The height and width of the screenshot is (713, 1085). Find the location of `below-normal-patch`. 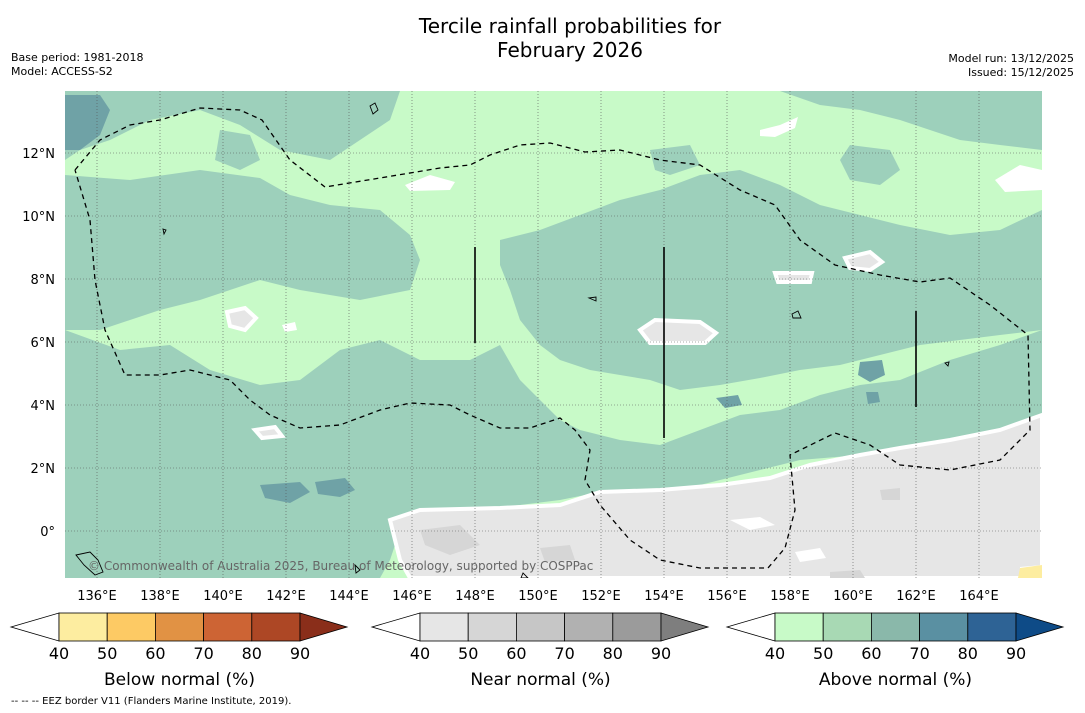

below-normal-patch is located at coordinates (1030, 571).